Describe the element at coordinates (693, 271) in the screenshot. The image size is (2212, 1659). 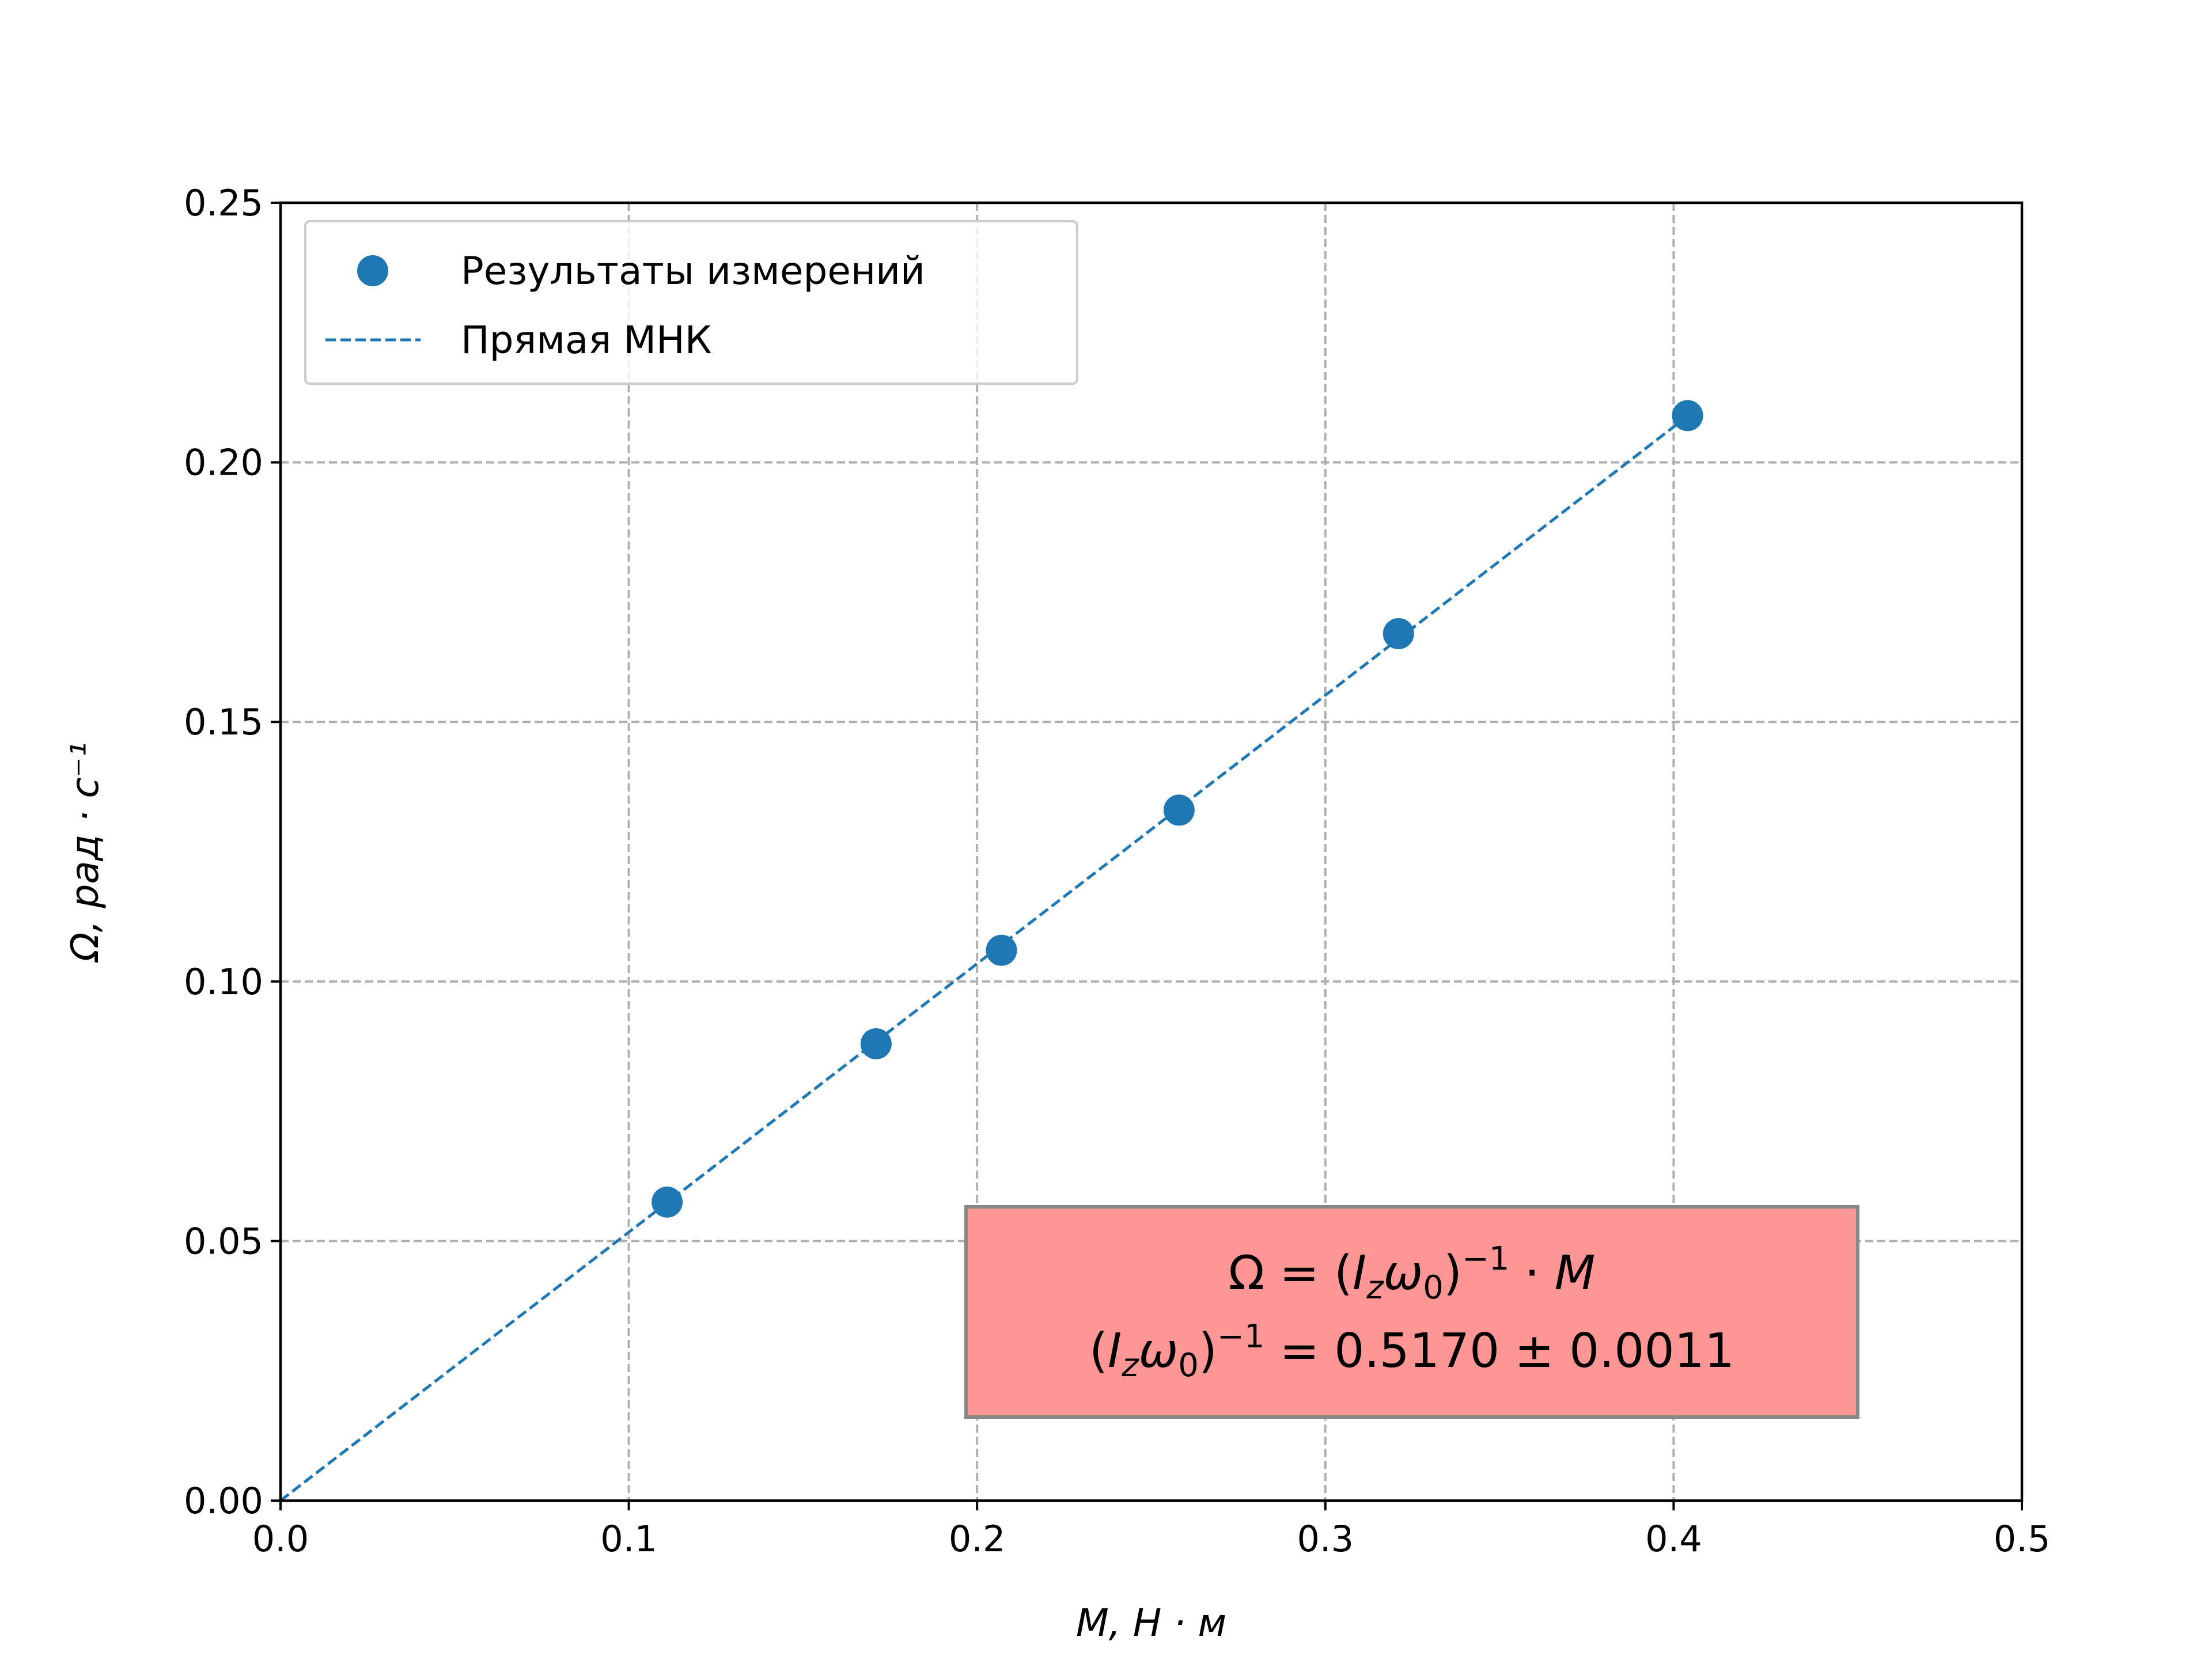
I see `legend-label-measurements: Результаты измерений` at that location.